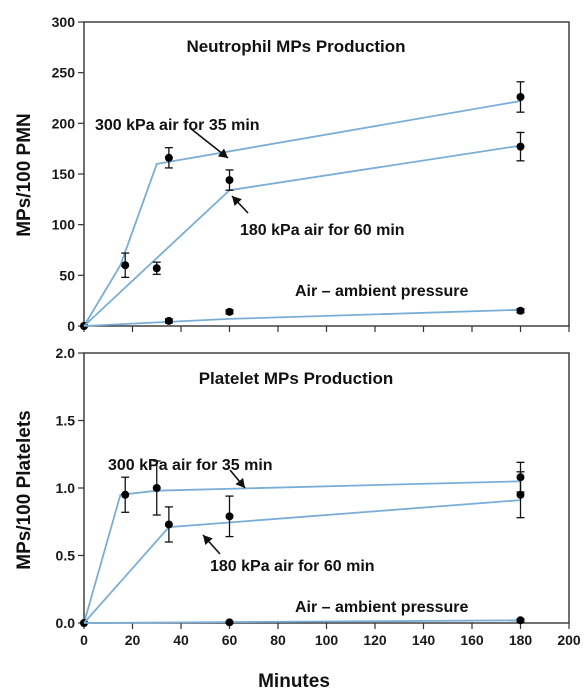  Describe the element at coordinates (64, 22) in the screenshot. I see `y-tick-label: 300` at that location.